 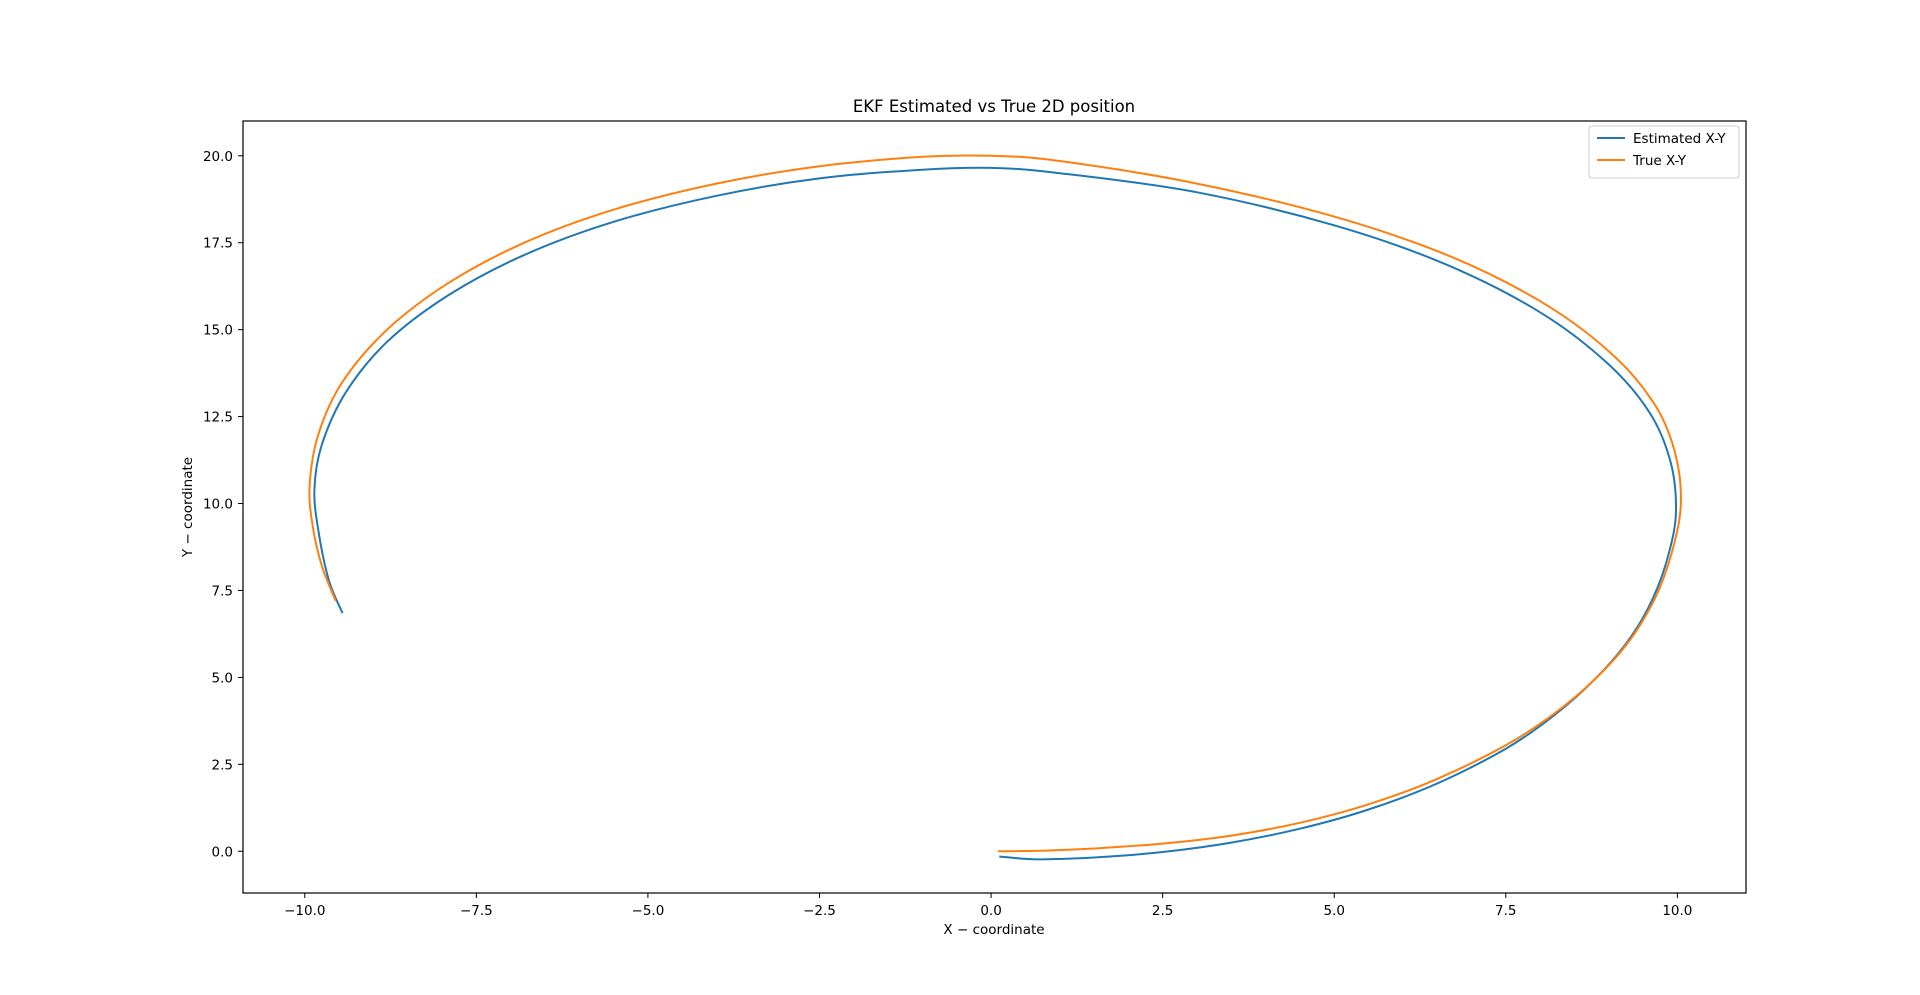 I want to click on x-tick-label: 10.0, so click(x=1677, y=911).